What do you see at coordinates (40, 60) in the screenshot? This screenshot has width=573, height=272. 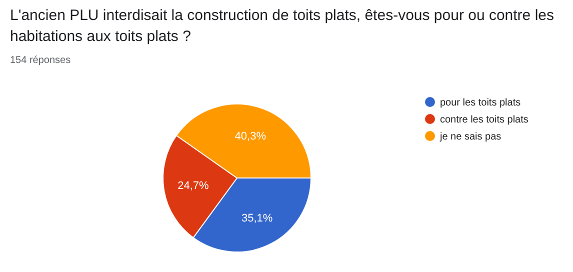 I see `text: 154 réponses` at bounding box center [40, 60].